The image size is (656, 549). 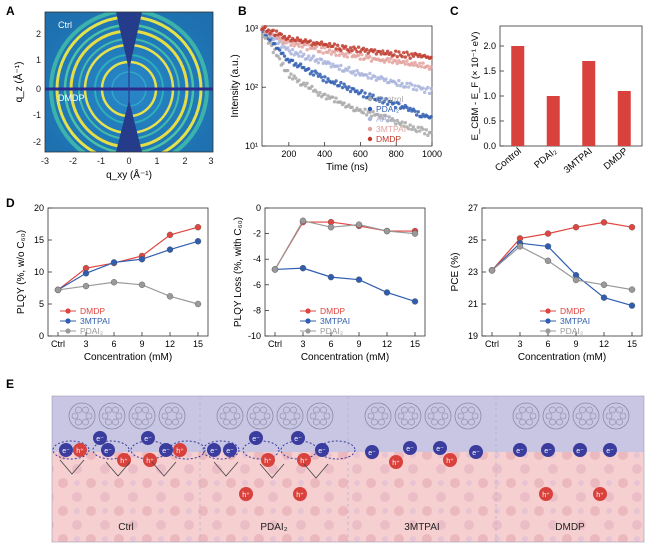 I want to click on x-tick: 2, so click(x=184, y=161).